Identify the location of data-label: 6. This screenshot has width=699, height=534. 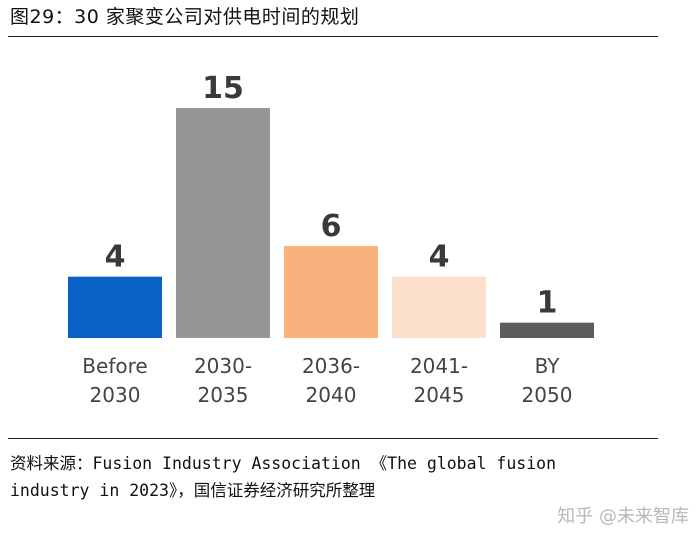
(331, 226).